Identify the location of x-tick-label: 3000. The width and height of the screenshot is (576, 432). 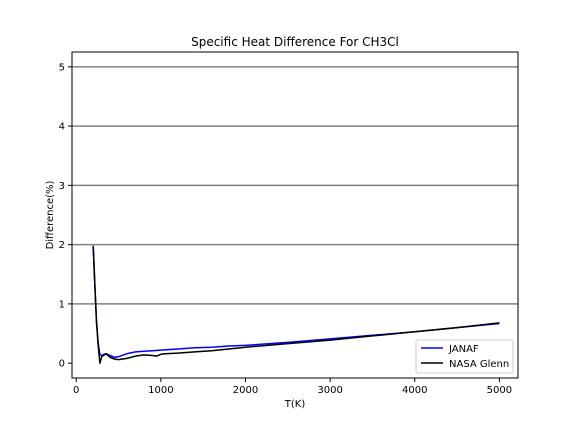
(329, 390).